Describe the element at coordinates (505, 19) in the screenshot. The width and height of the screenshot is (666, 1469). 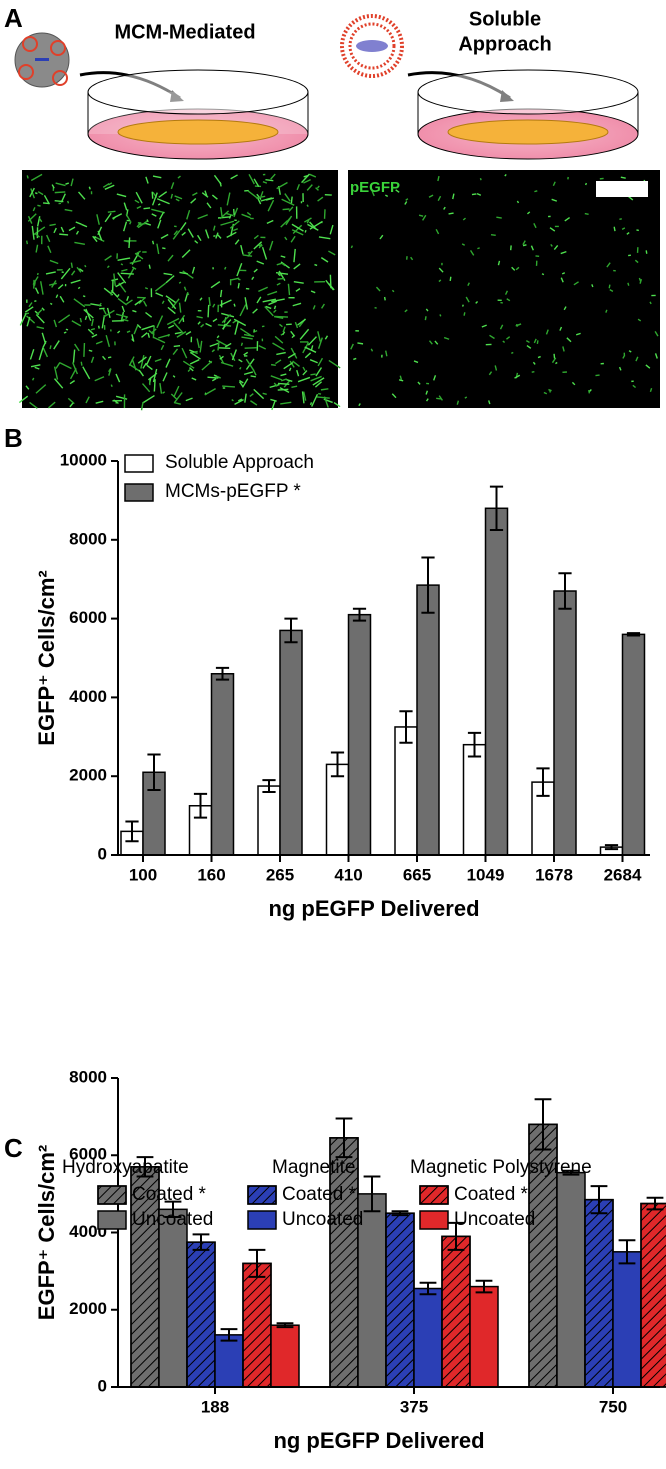
I see `panel-title: Soluble` at that location.